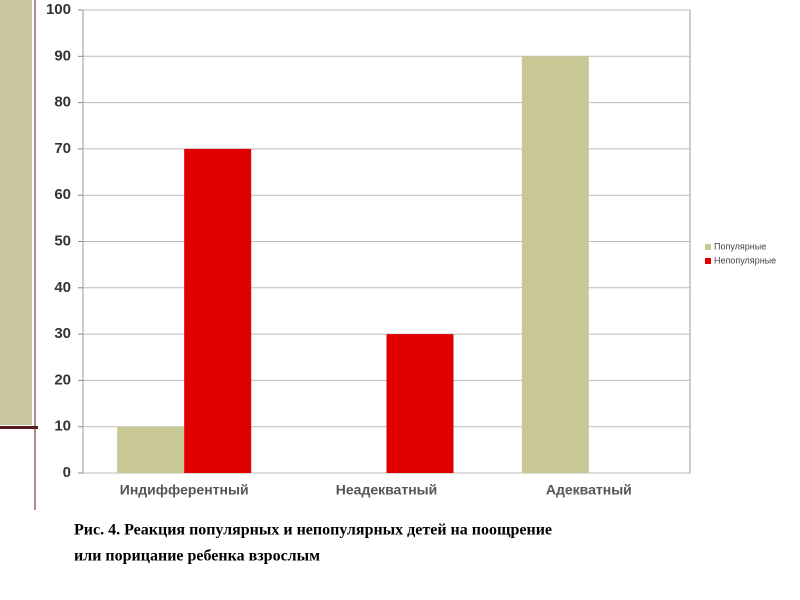  Describe the element at coordinates (62, 148) in the screenshot. I see `y-tick-label: 70` at that location.